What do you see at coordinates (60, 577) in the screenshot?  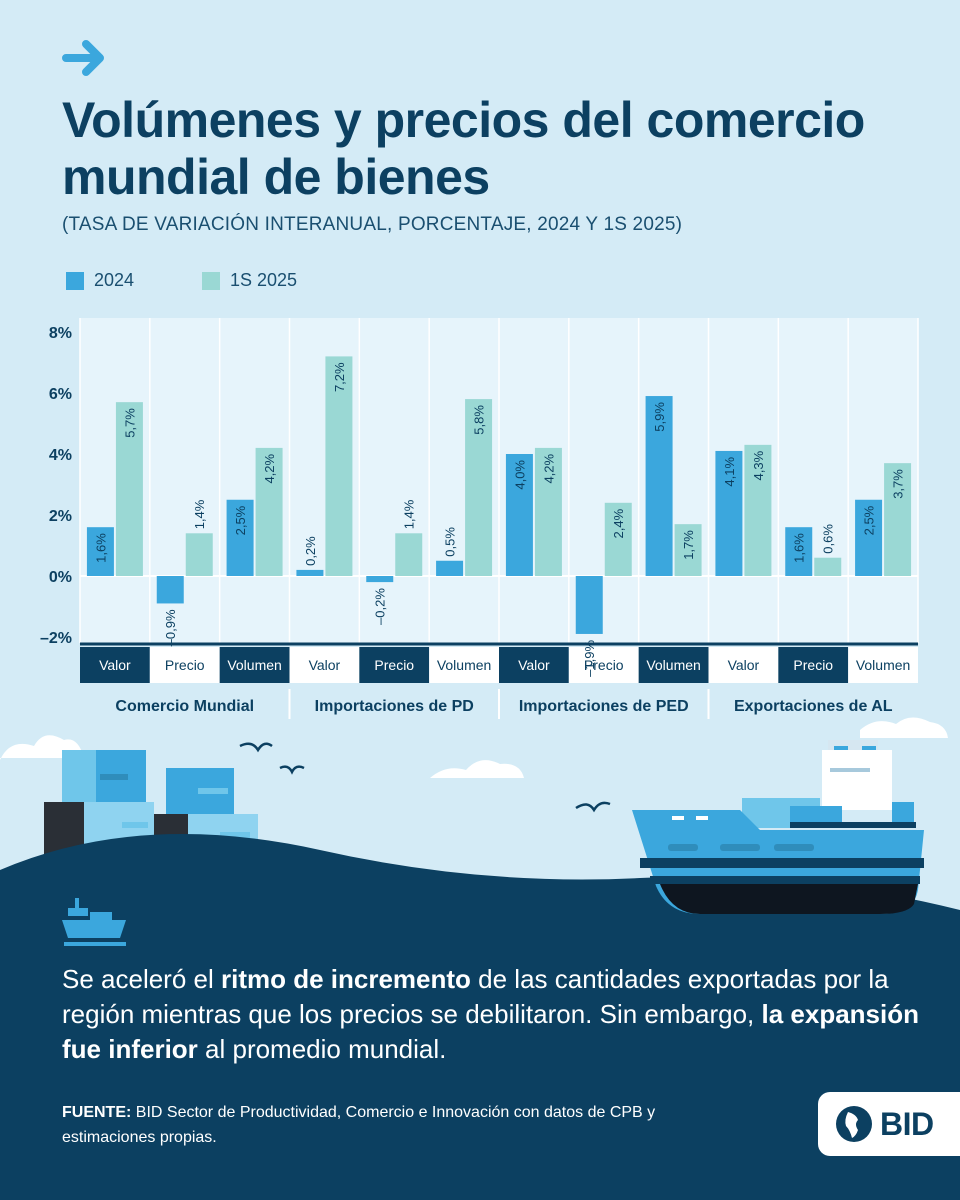 I see `y-tick-label: 0%` at bounding box center [60, 577].